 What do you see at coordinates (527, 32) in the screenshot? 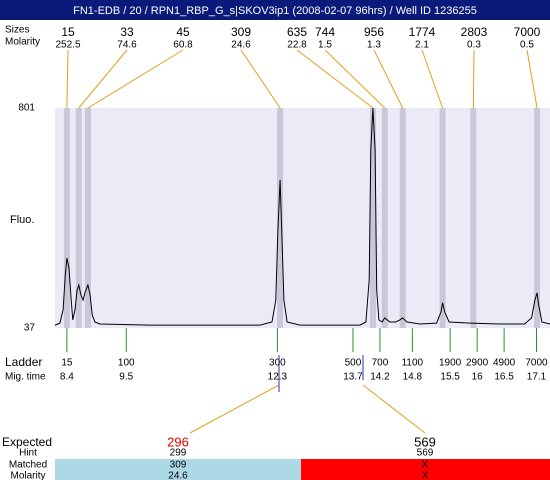
I see `peak-size: 7000` at bounding box center [527, 32].